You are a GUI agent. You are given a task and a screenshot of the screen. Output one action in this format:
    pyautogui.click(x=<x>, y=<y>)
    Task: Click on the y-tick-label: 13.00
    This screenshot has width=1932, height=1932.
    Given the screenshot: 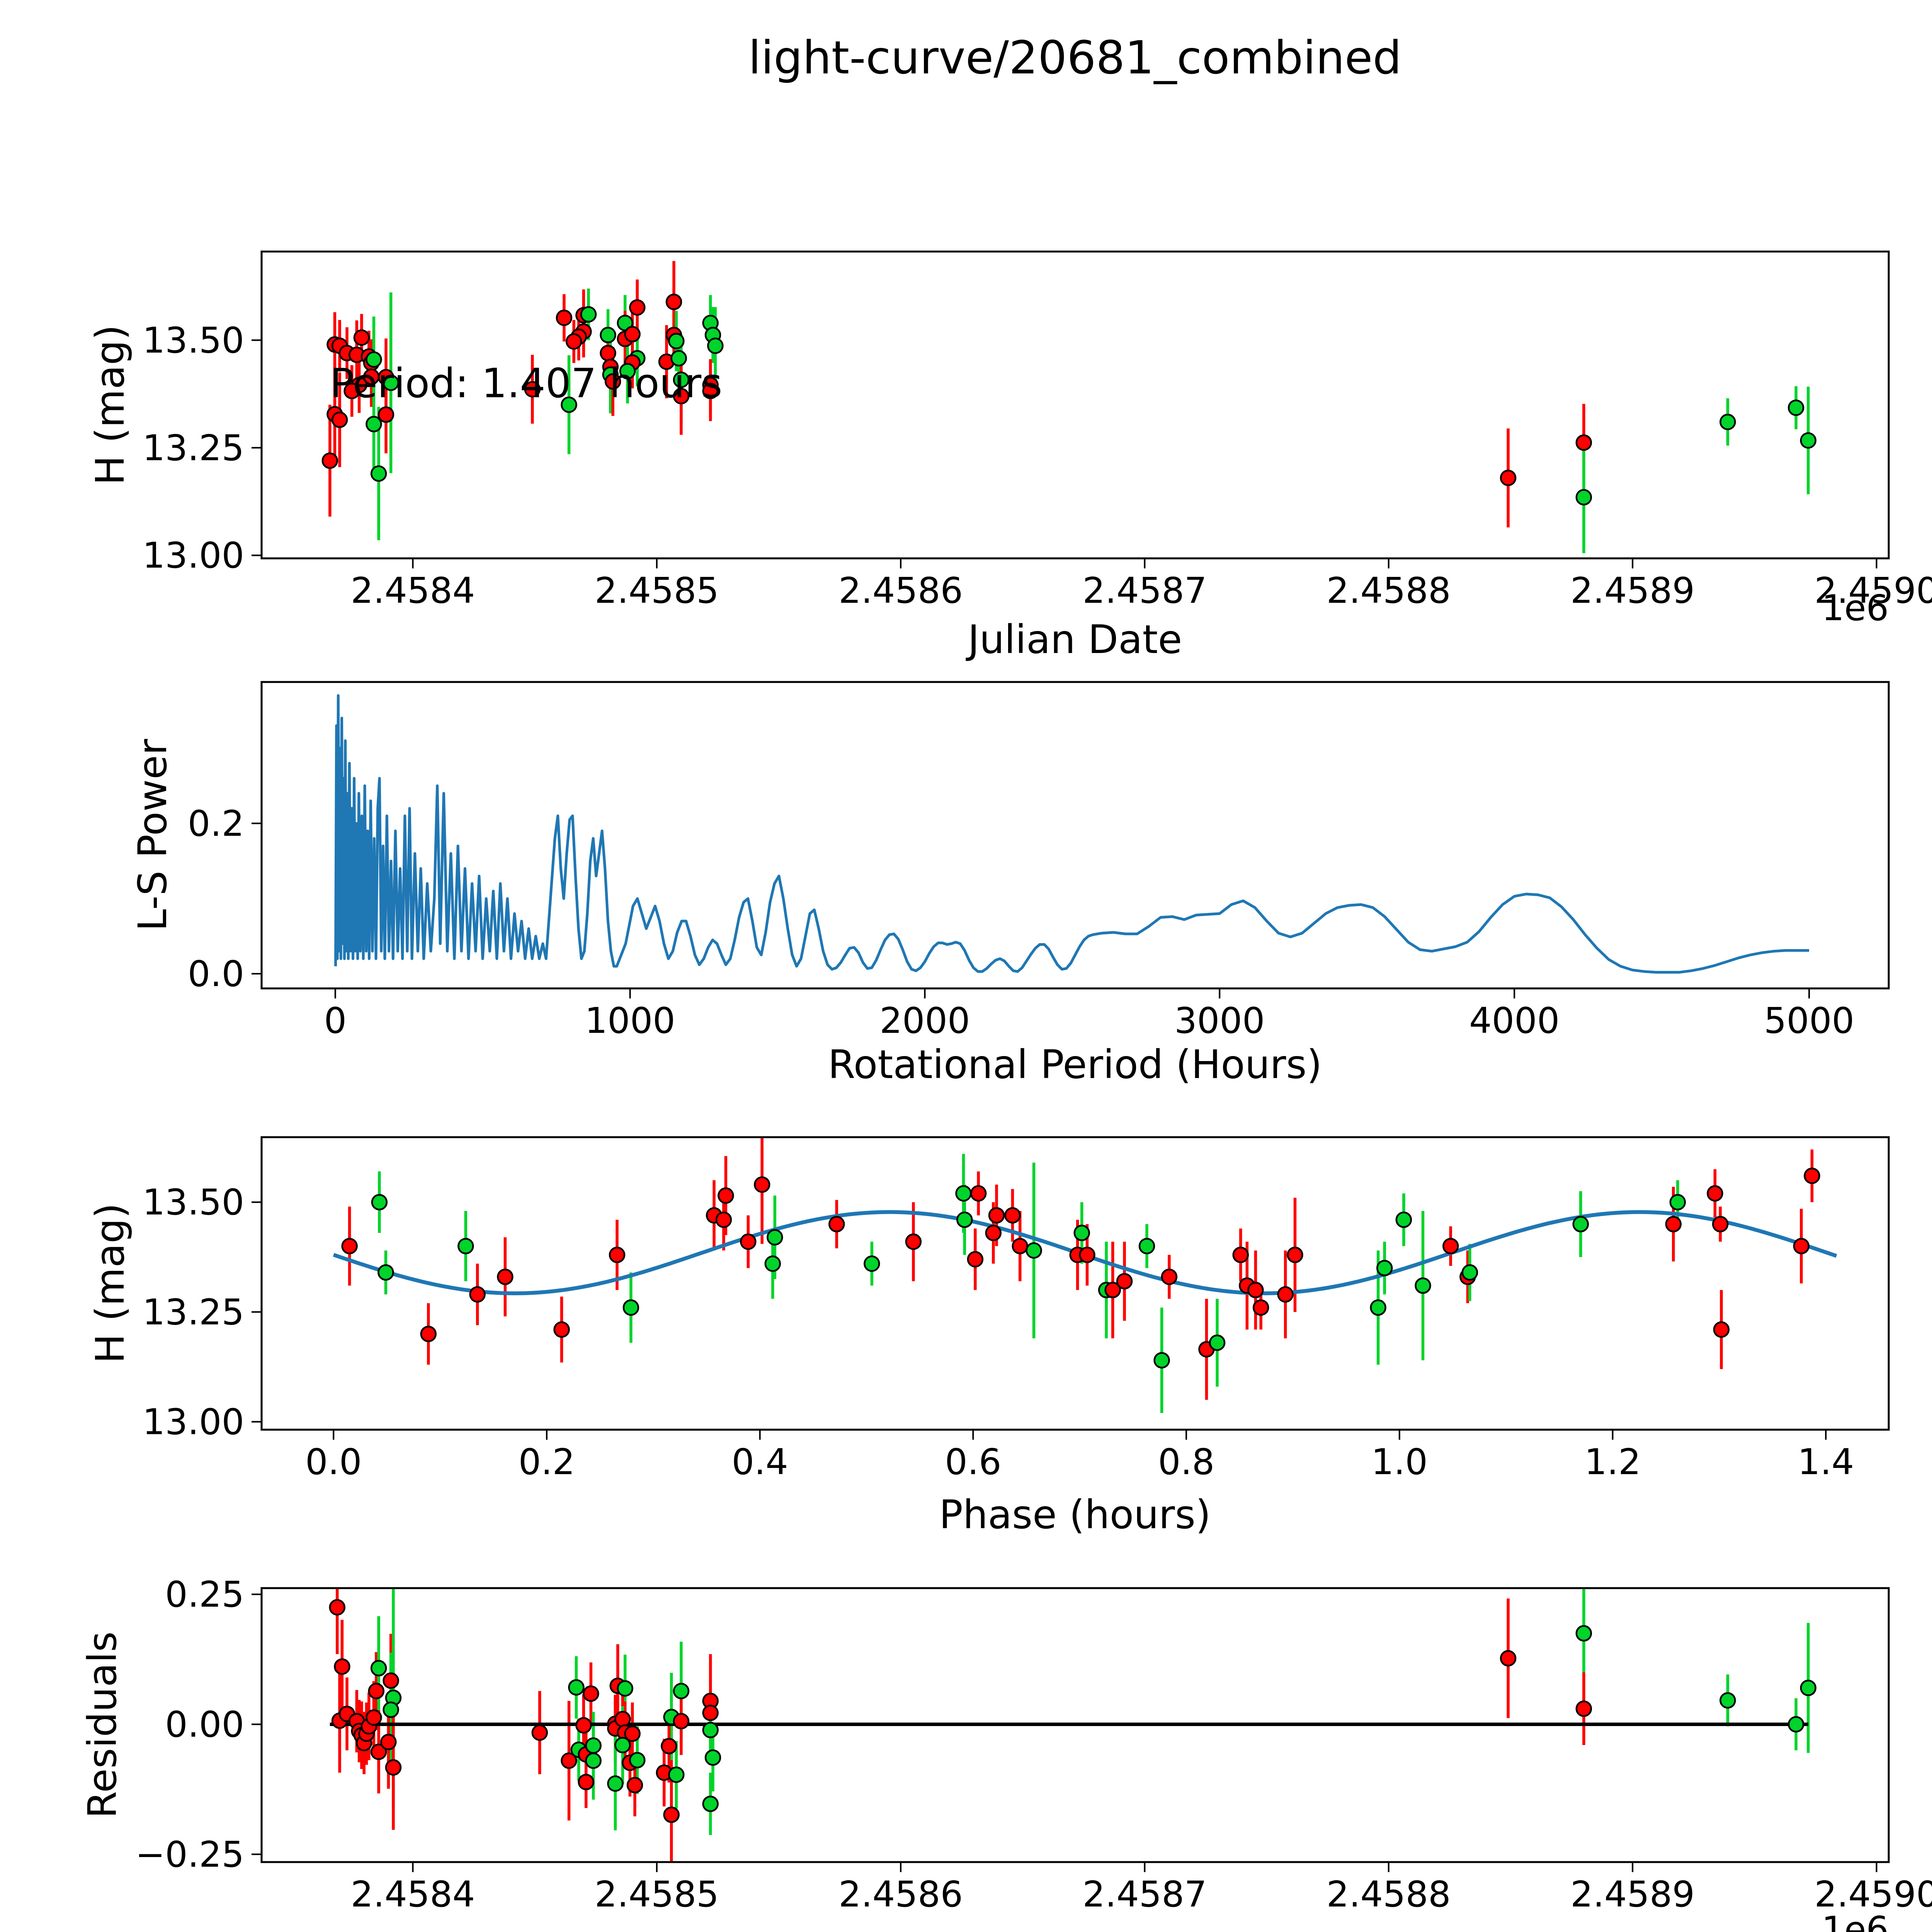 What is the action you would take?
    pyautogui.click(x=193, y=556)
    